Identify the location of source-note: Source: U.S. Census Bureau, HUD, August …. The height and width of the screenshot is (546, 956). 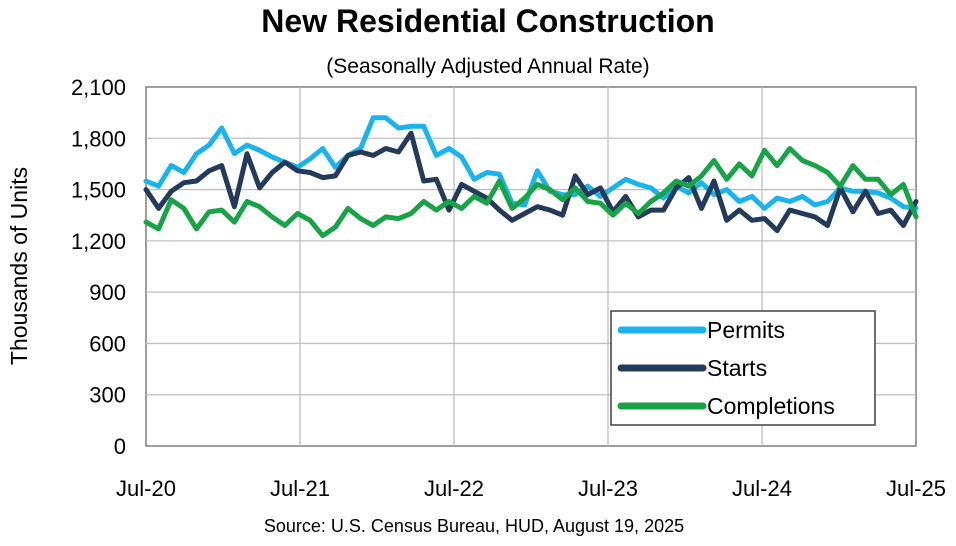
(474, 526).